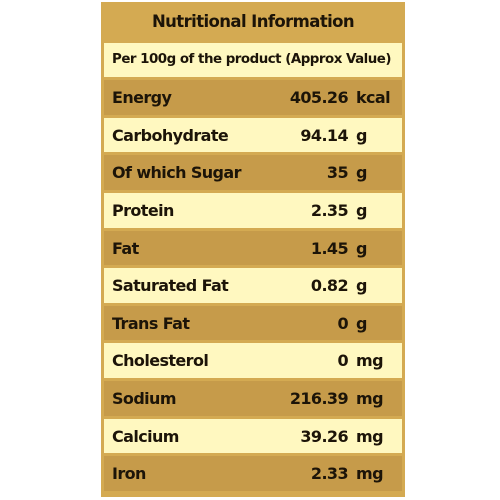 This screenshot has width=500, height=500. I want to click on table-row-carbohydrate: Carbohydrate 94.14 g, so click(253, 135).